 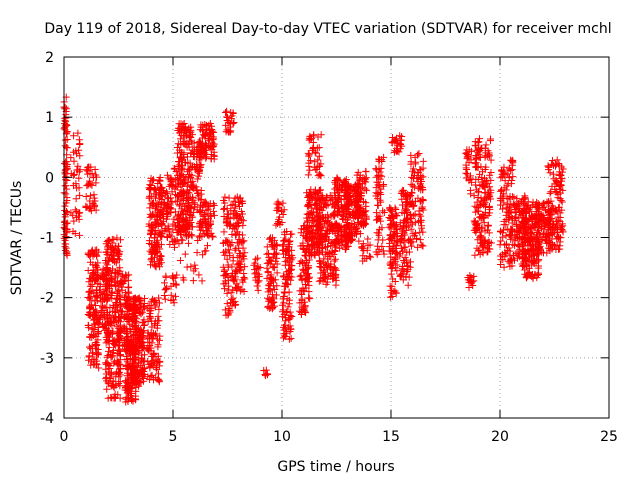 I want to click on x-tick-label: 15, so click(x=391, y=437).